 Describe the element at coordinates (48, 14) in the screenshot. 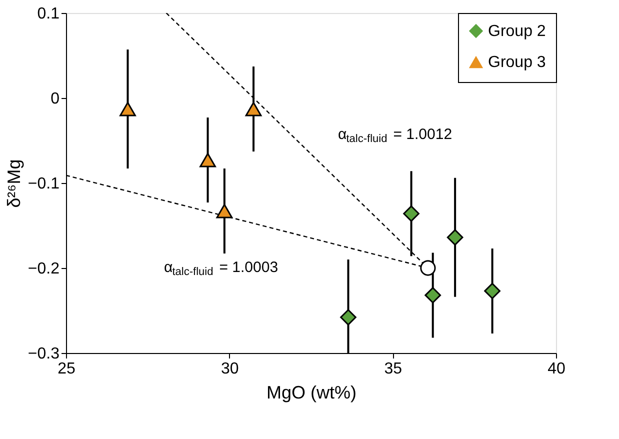

I see `y-tick-label: 0.1` at that location.